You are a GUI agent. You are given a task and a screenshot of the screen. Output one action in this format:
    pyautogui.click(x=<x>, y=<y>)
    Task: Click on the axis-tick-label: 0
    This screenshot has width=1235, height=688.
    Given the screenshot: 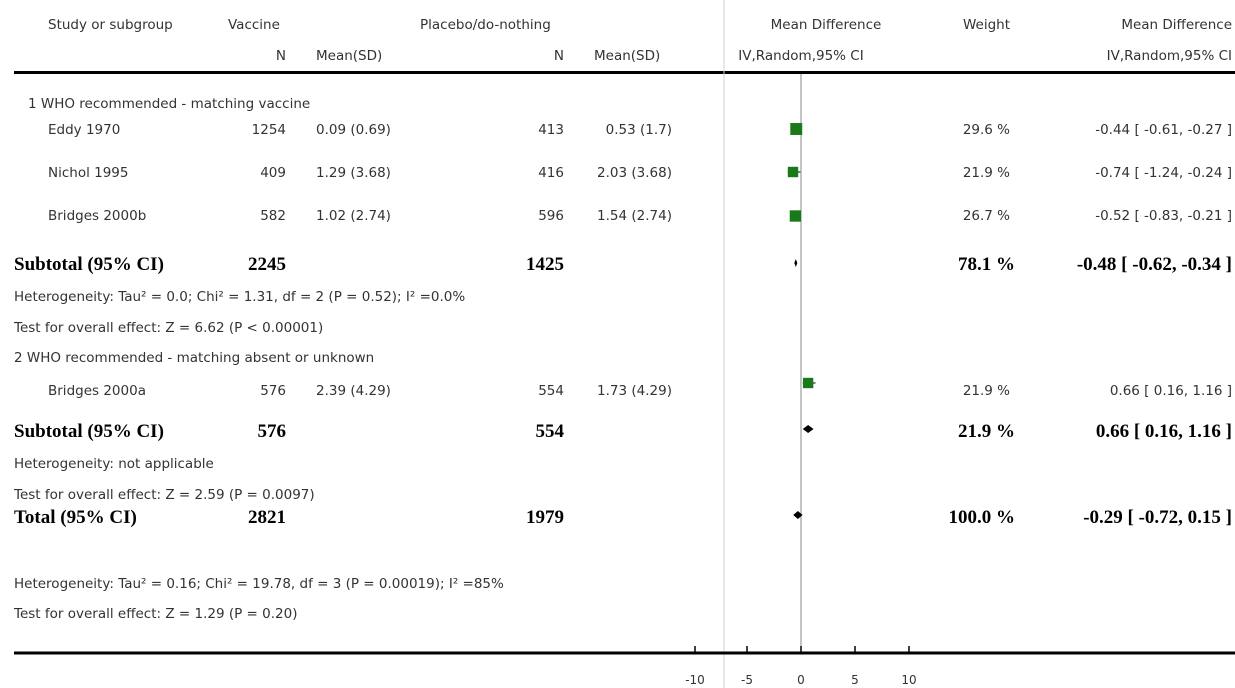 What is the action you would take?
    pyautogui.click(x=801, y=680)
    